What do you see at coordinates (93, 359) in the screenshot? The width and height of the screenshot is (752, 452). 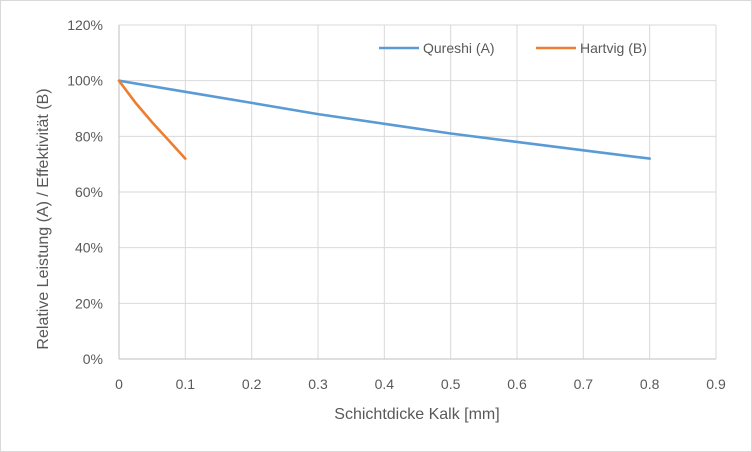 I see `y-tick-label: 0%` at bounding box center [93, 359].